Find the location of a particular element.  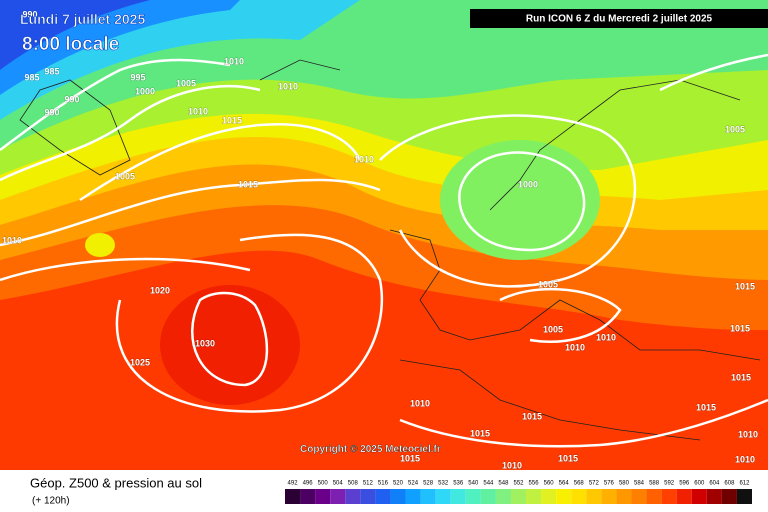

scale-label: 552 is located at coordinates (518, 484).